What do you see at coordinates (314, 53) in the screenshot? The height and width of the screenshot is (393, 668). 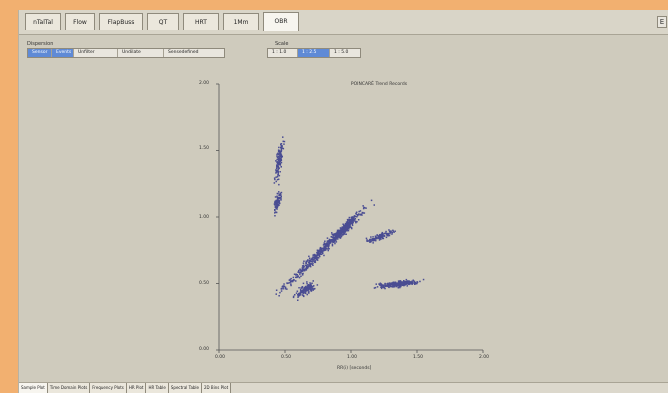 I see `scale-option-2-5: 1 : 2.5` at bounding box center [314, 53].